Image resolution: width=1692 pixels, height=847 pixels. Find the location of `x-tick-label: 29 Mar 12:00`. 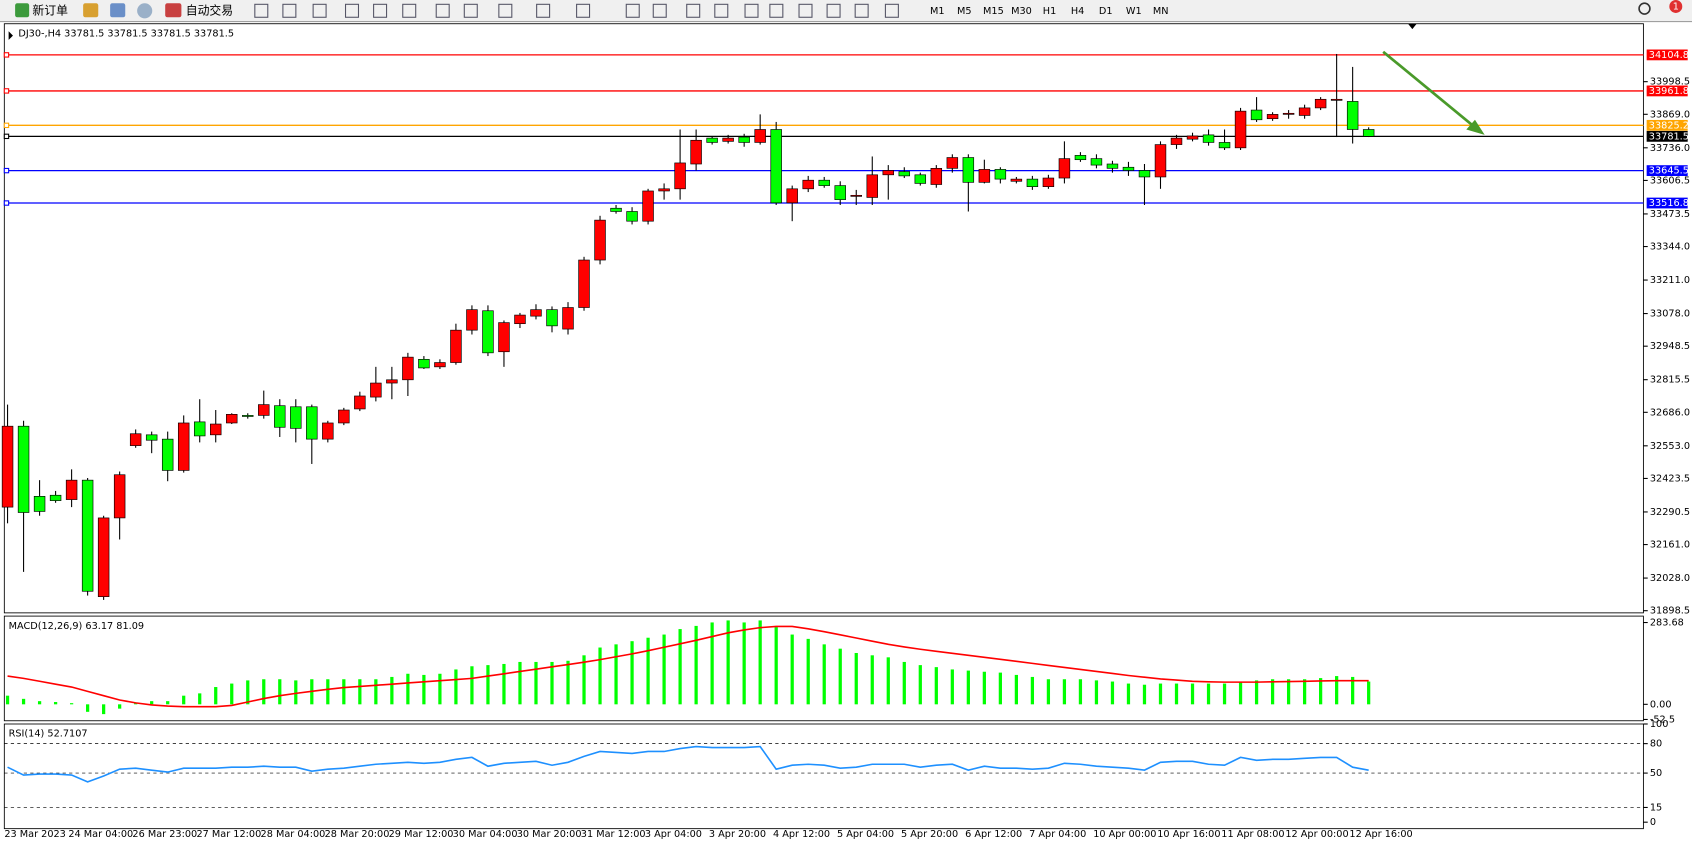

x-tick-label: 29 Mar 12:00 is located at coordinates (421, 834).